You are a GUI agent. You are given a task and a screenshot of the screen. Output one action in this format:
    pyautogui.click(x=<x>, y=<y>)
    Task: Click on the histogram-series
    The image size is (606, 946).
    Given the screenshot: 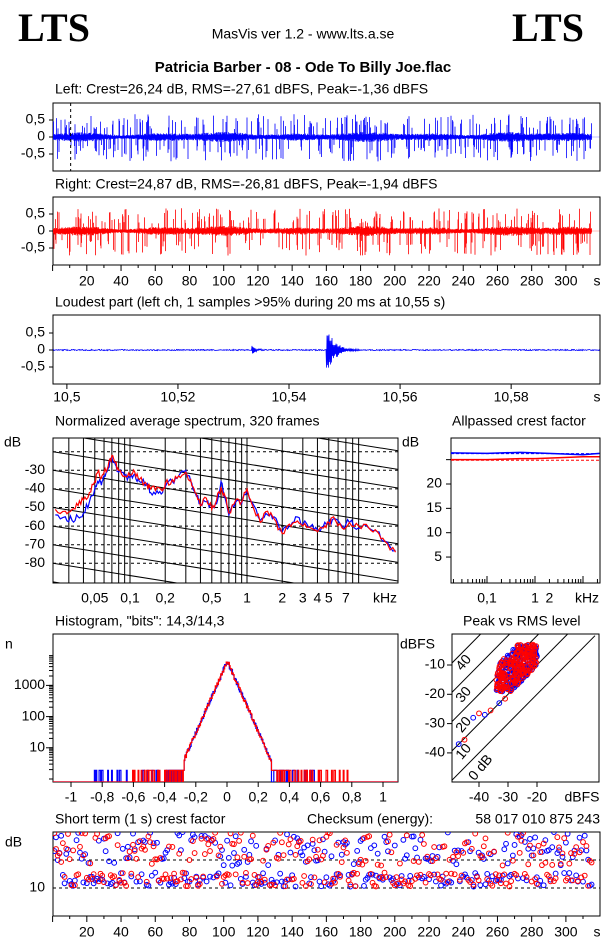 What is the action you would take?
    pyautogui.click(x=225, y=721)
    